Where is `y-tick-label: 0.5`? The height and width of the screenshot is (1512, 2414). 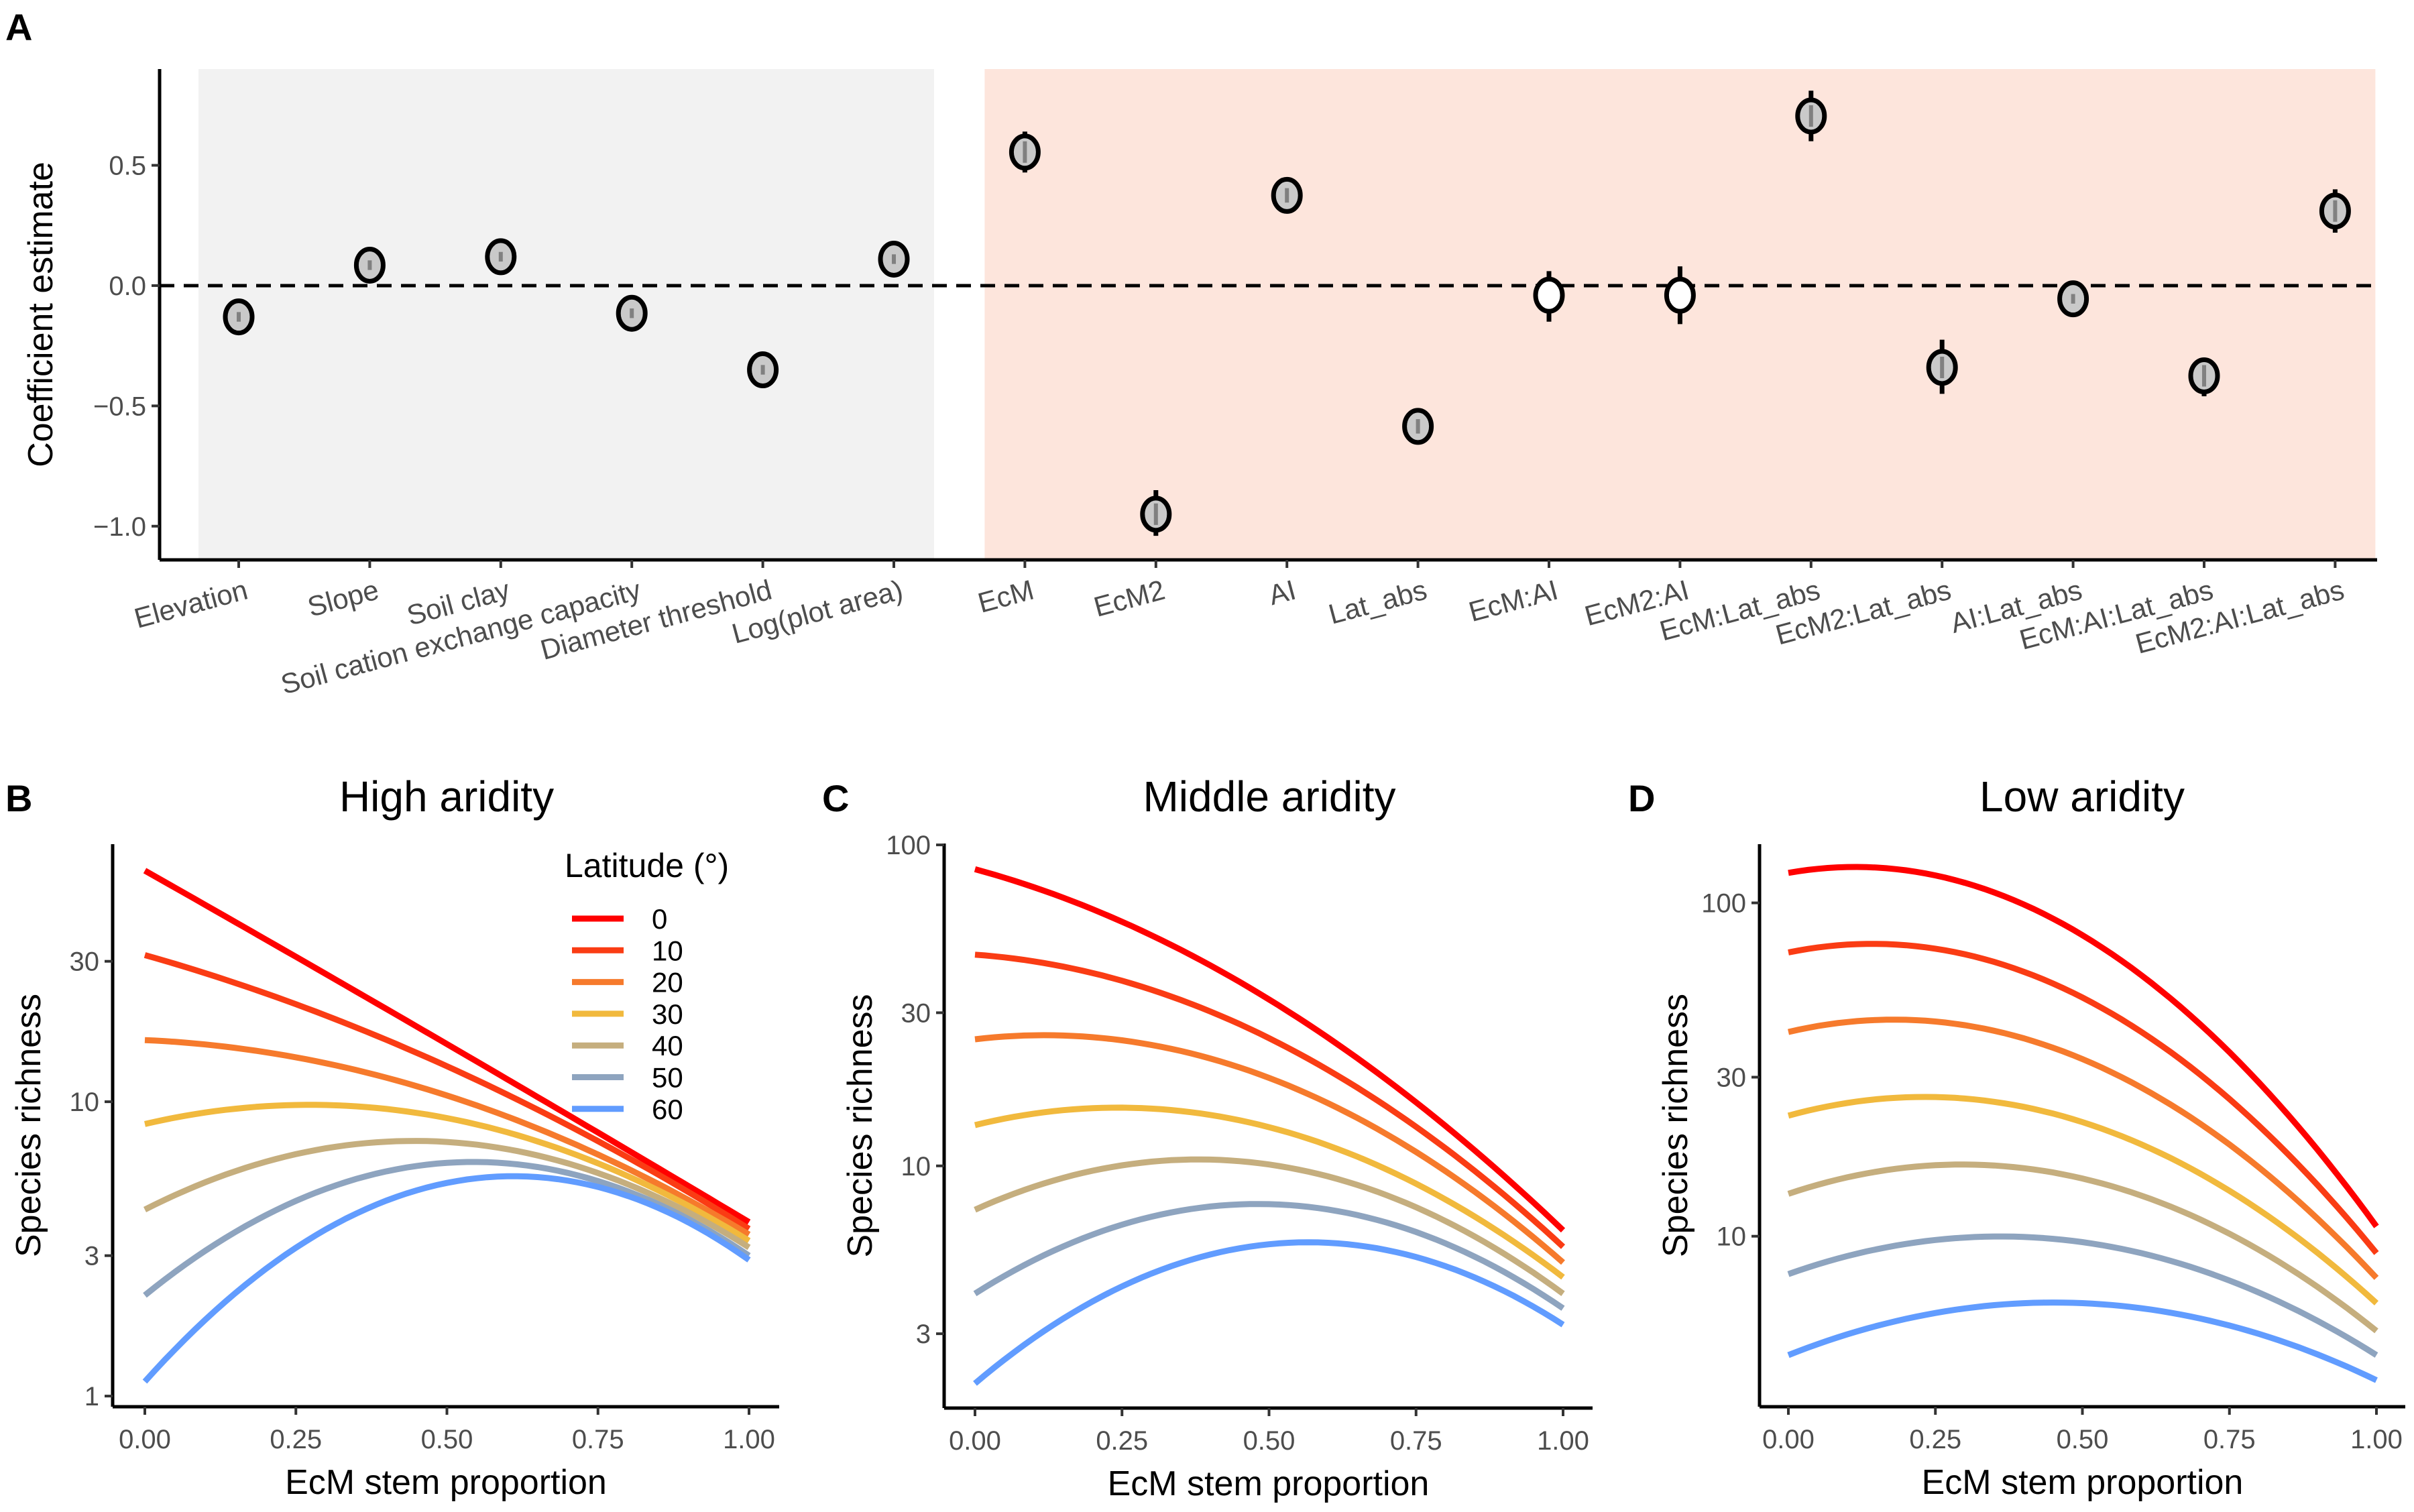
y-tick-label: 0.5 is located at coordinates (127, 167).